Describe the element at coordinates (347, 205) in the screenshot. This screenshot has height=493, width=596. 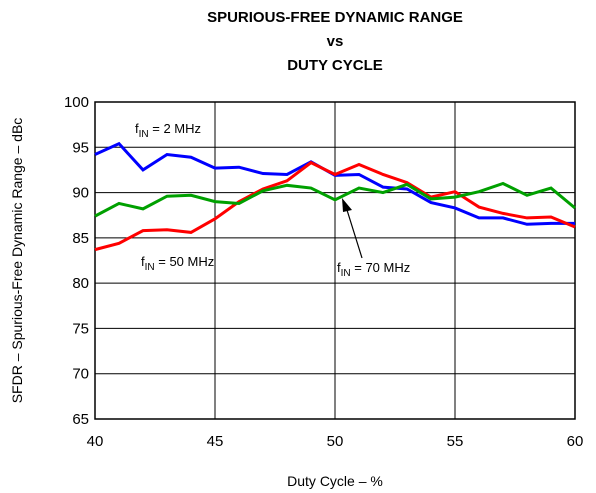
I see `arrow-head` at that location.